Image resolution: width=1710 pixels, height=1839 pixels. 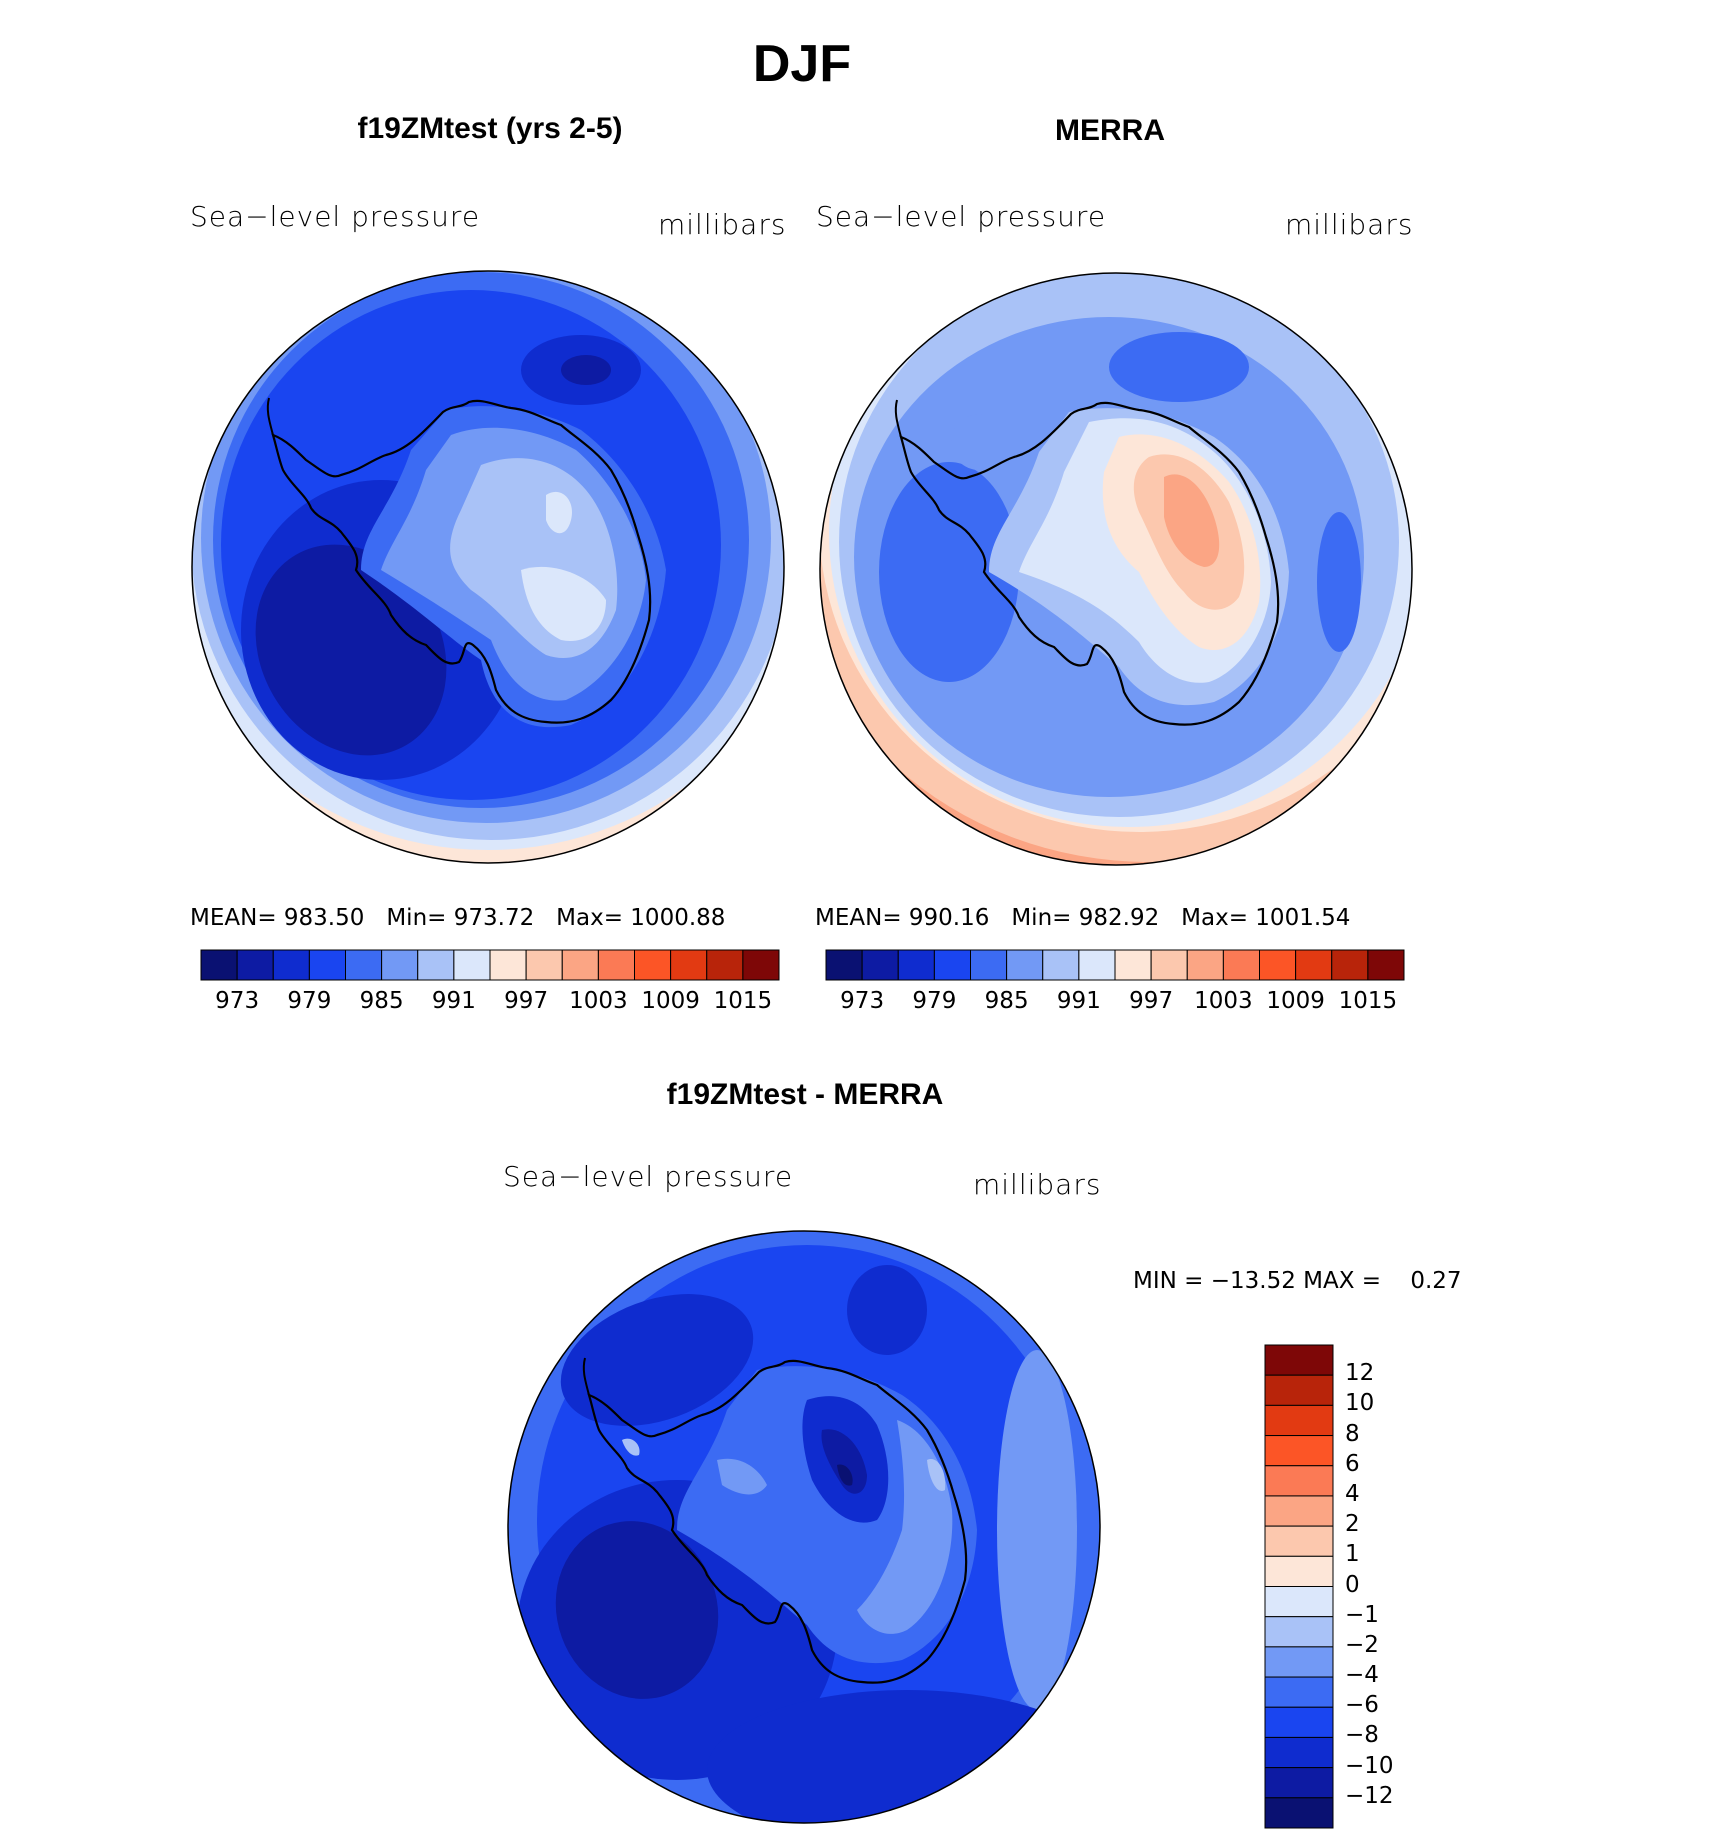 What do you see at coordinates (458, 918) in the screenshot?
I see `panel-1-stats: MEAN= 983.50 Min= 973.72 Max= 1000.88` at bounding box center [458, 918].